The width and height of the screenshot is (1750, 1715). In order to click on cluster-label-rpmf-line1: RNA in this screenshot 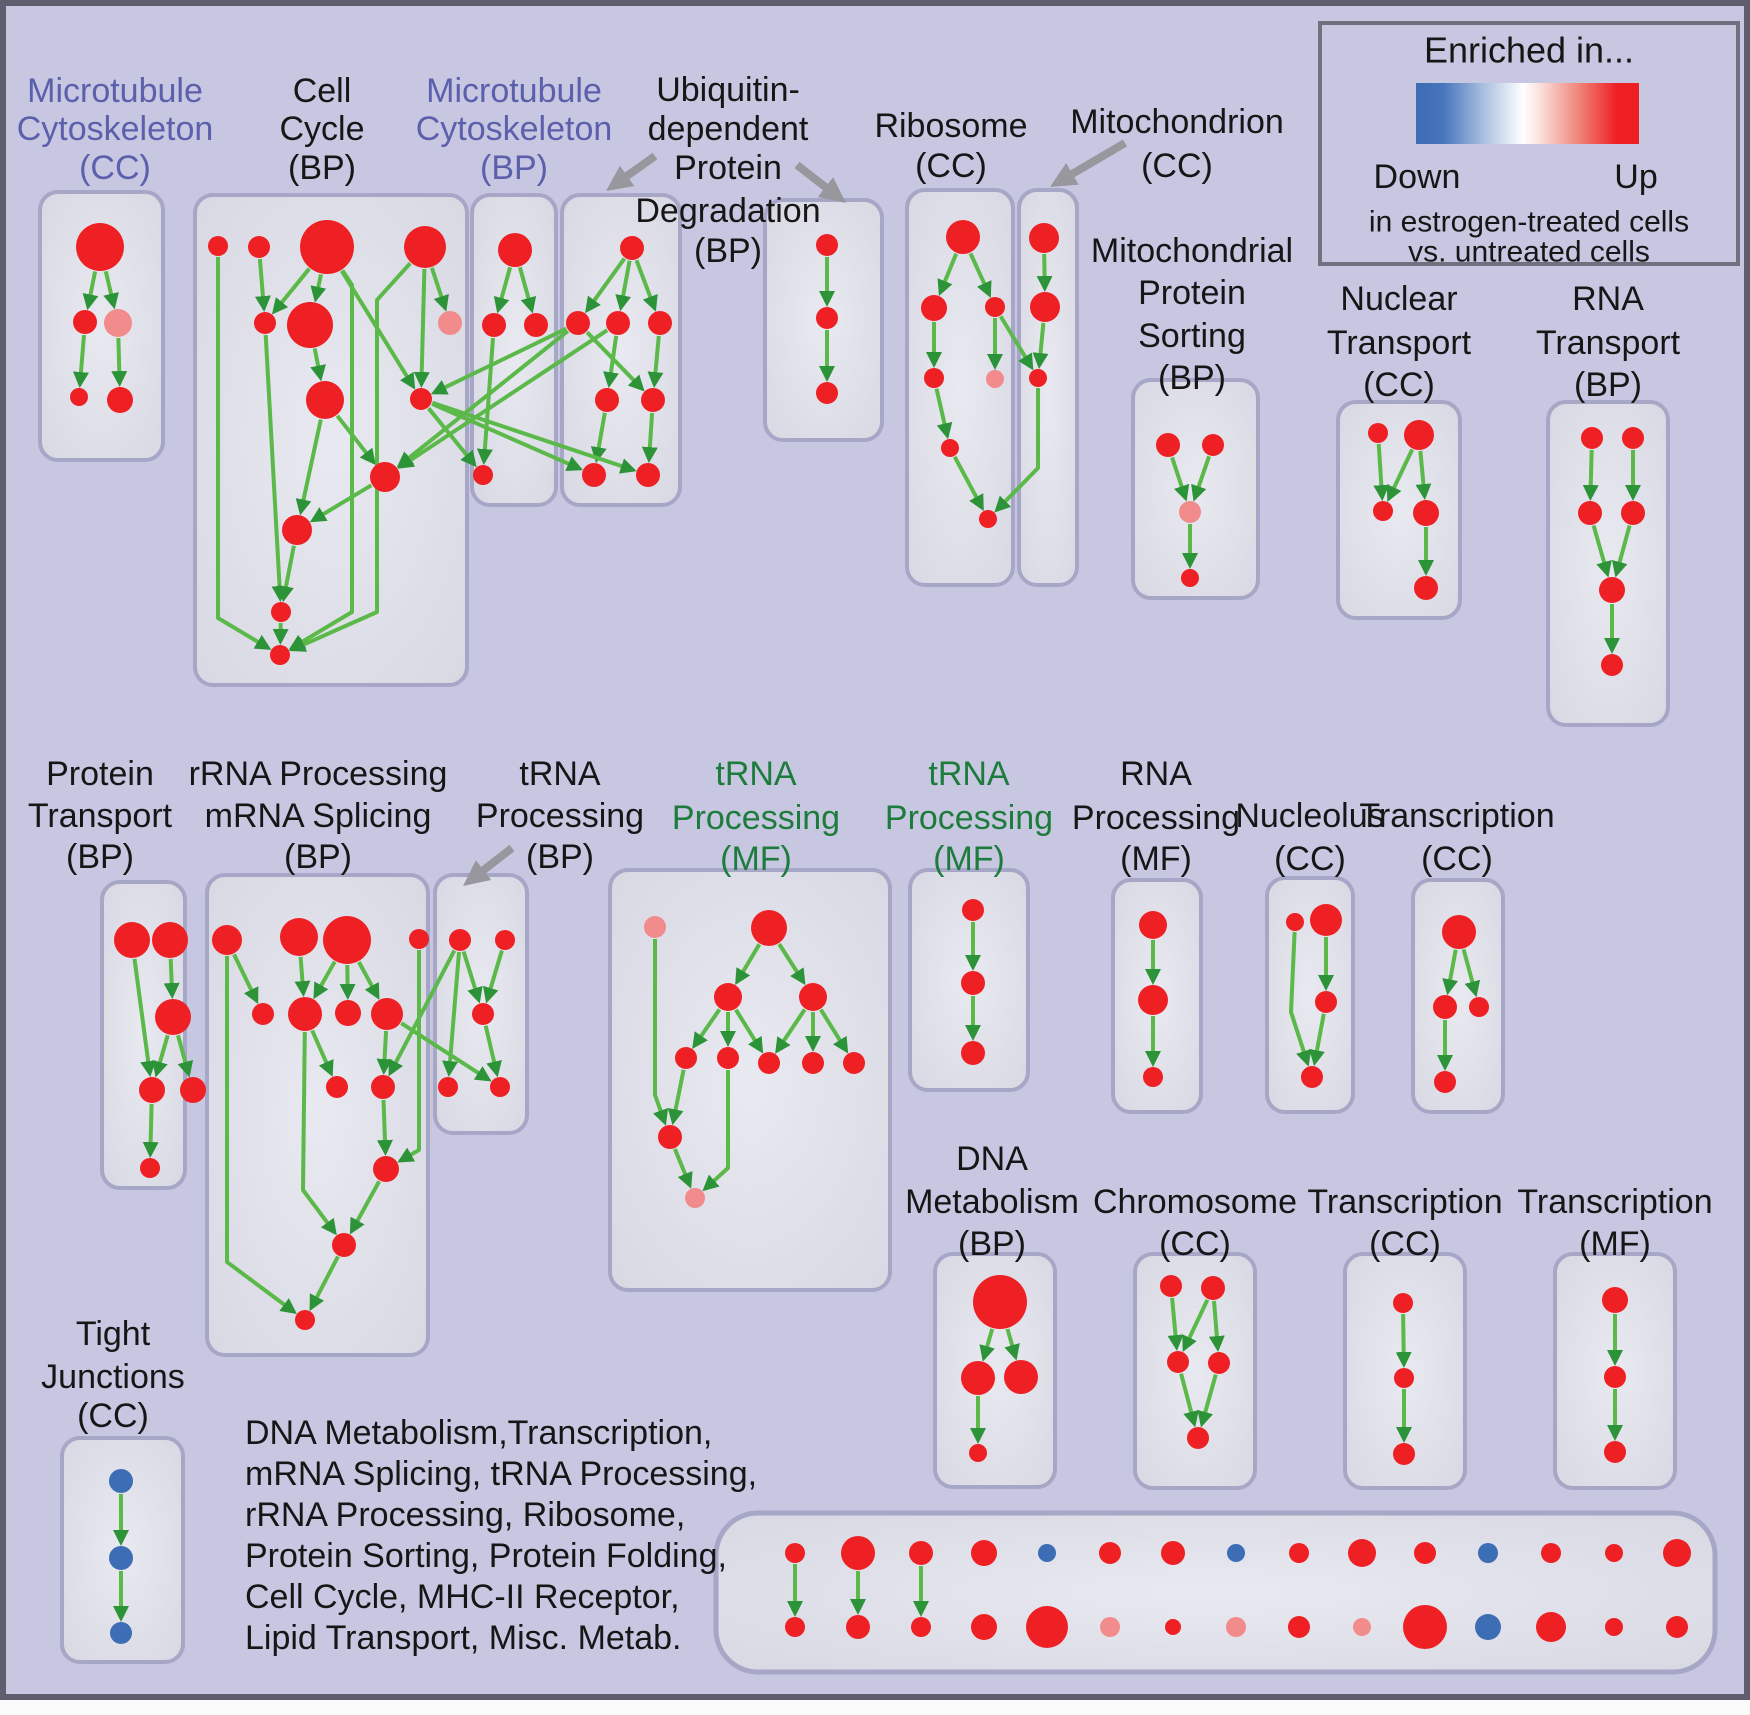, I will do `click(1156, 774)`.